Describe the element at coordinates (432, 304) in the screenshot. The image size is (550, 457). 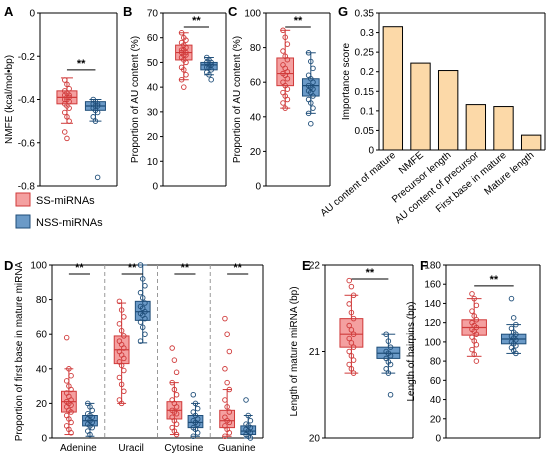
I see `y-tick-label: 140` at that location.